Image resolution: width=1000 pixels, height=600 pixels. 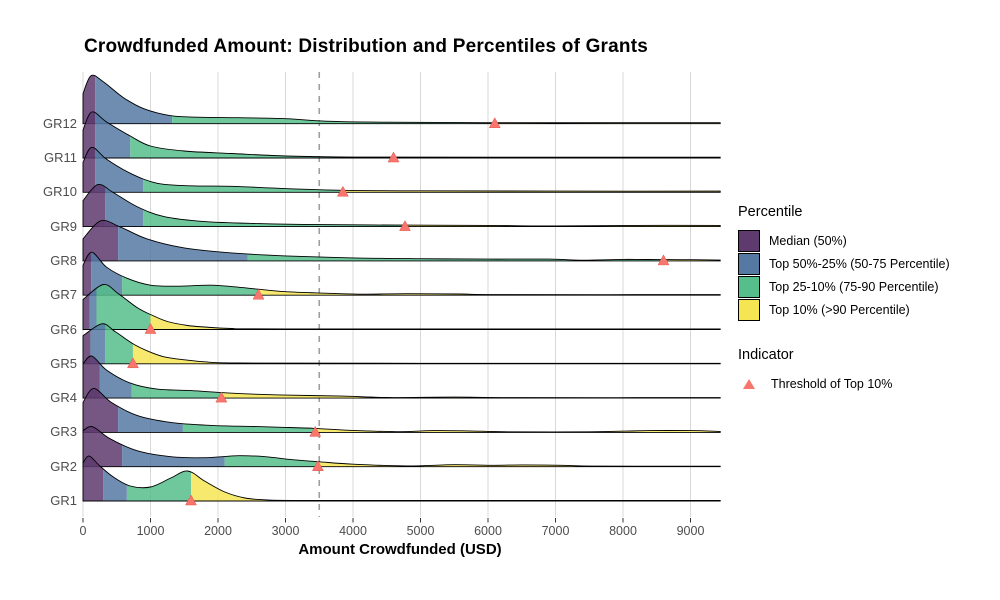 What do you see at coordinates (258, 294) in the screenshot?
I see `threshold-triangle-GR7` at bounding box center [258, 294].